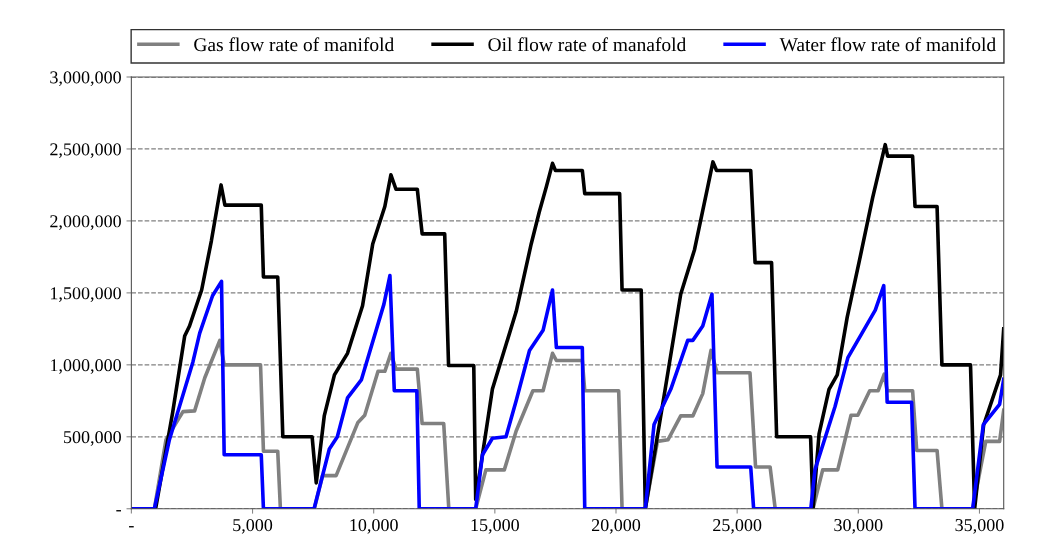  What do you see at coordinates (374, 526) in the screenshot?
I see `x-tick-label: 10,000` at bounding box center [374, 526].